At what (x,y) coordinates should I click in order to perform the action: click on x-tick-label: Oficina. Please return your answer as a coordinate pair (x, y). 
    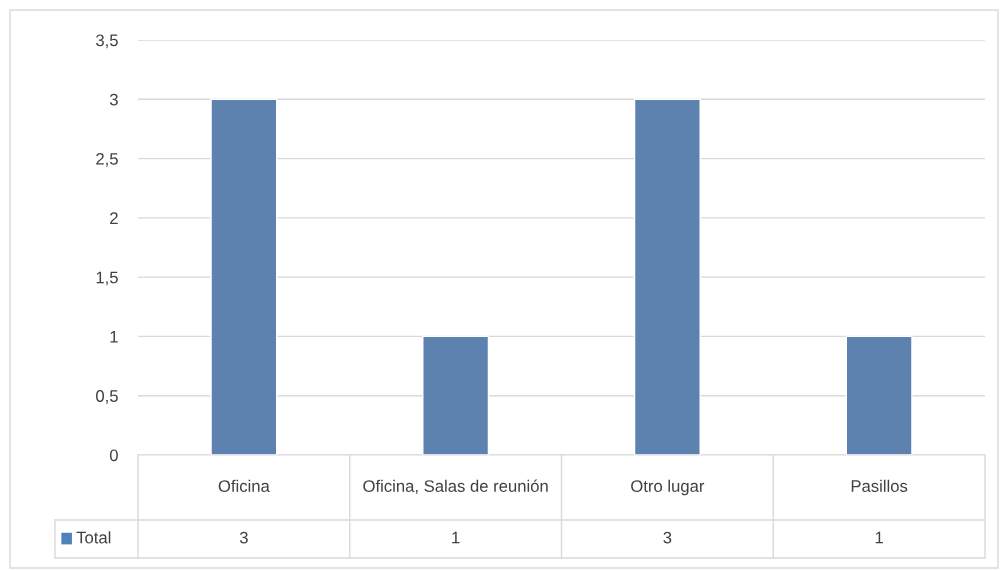
    Looking at the image, I should click on (244, 485).